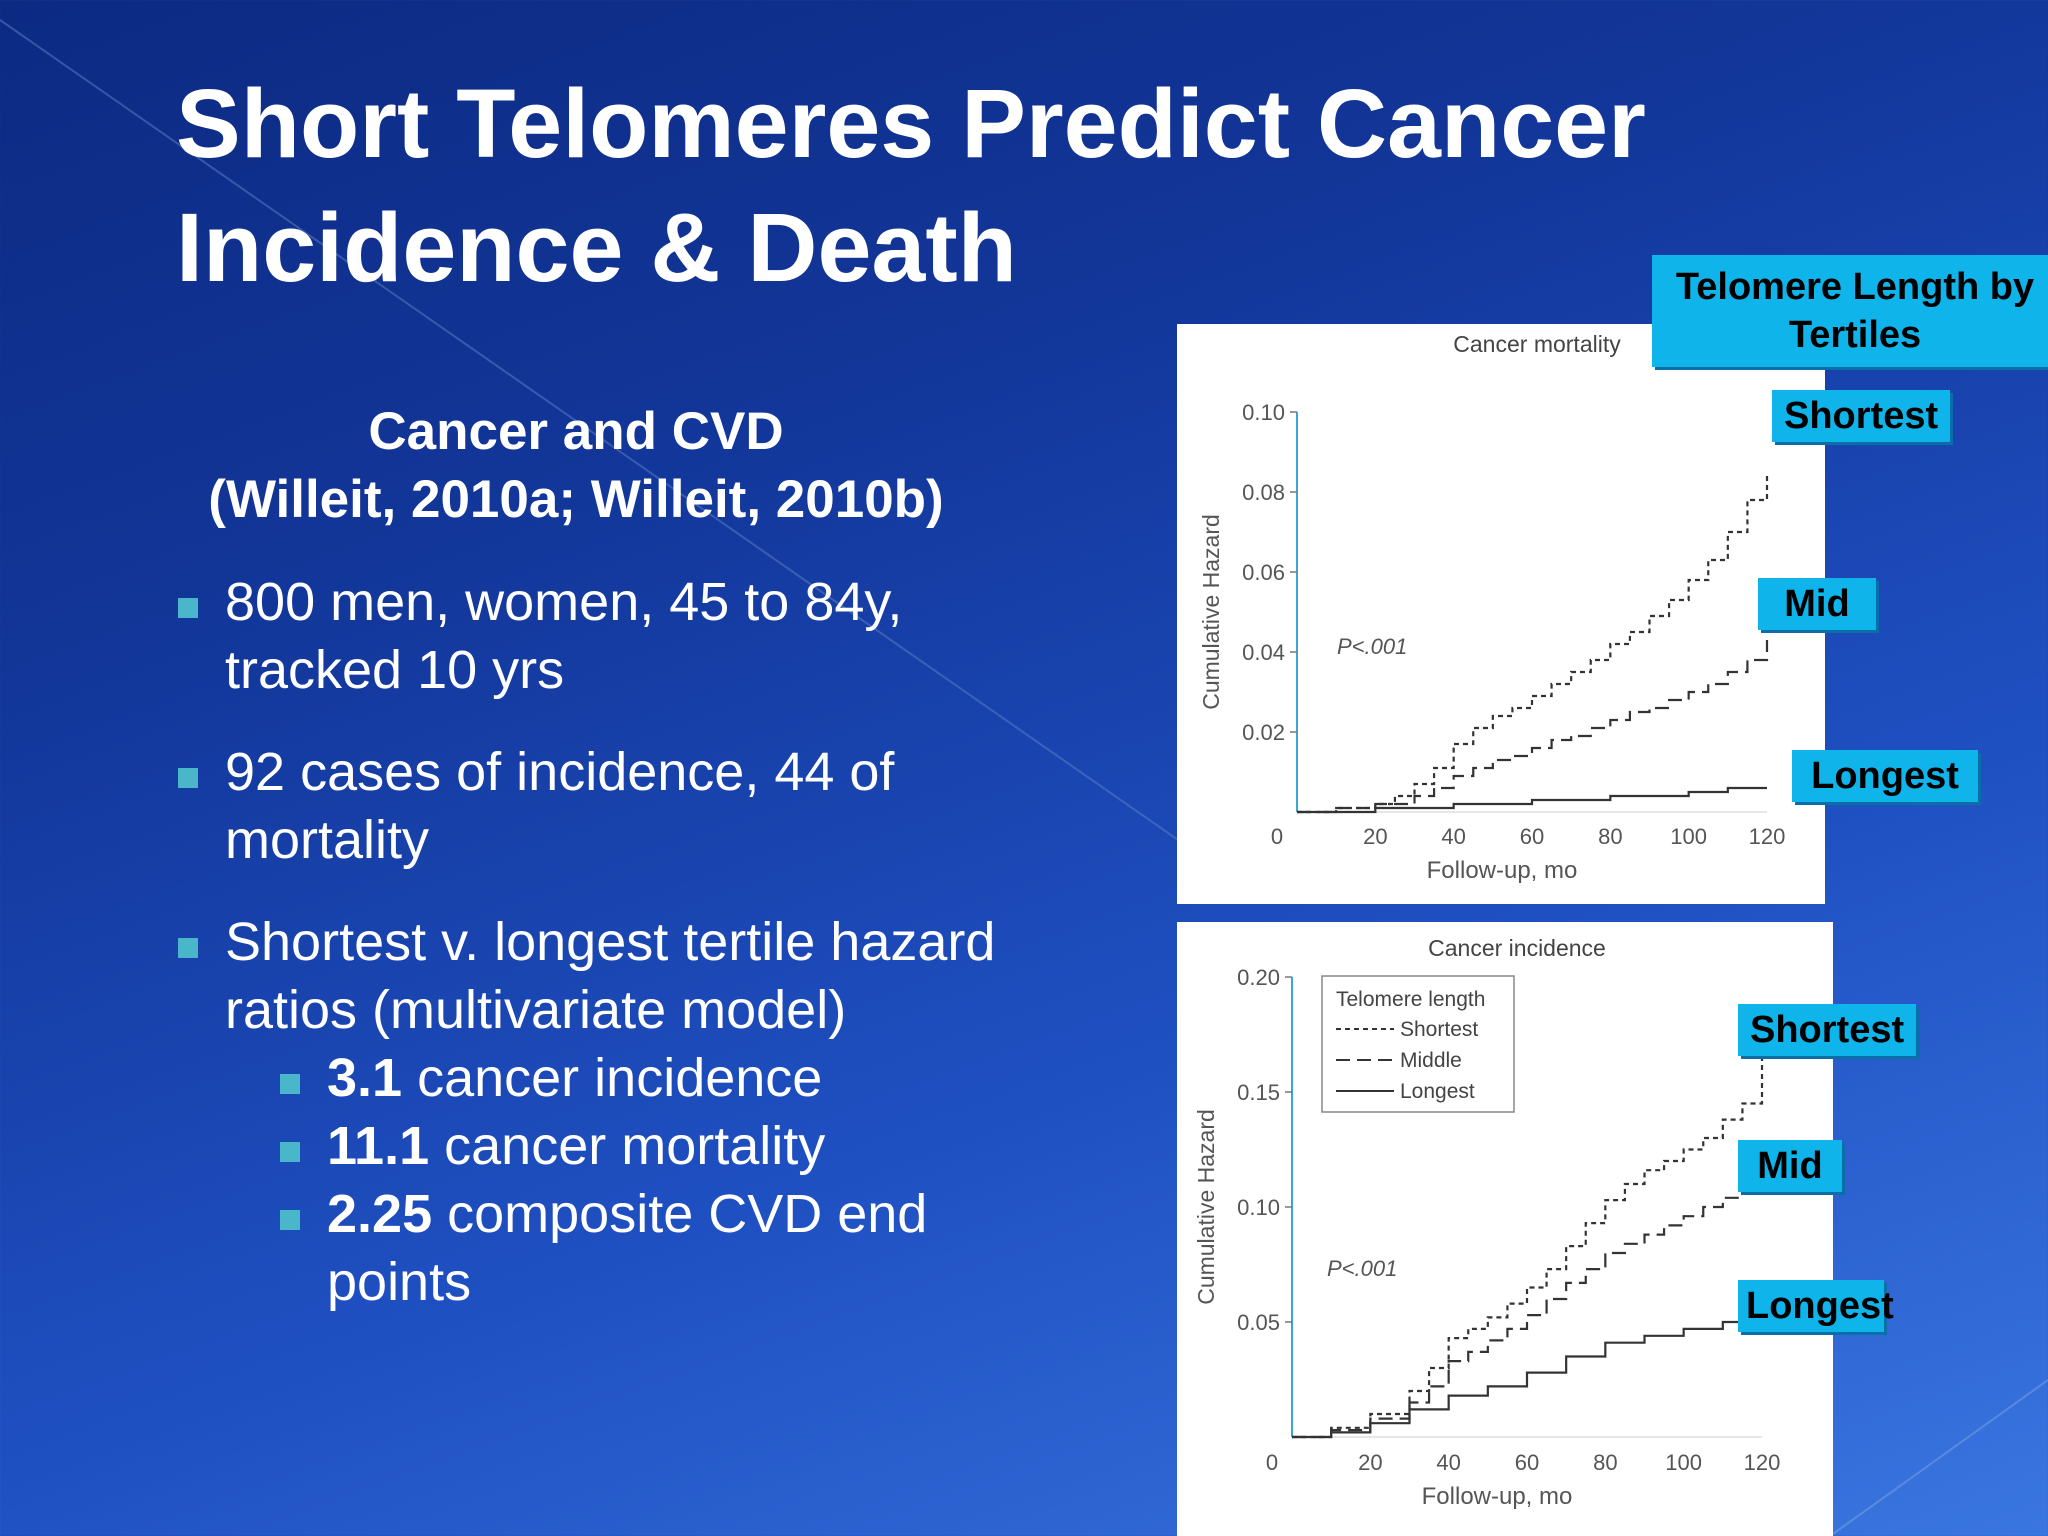 This screenshot has width=2048, height=1536. Describe the element at coordinates (1850, 311) in the screenshot. I see `tertiles-header-callout: Telomere Length by Tertiles` at that location.